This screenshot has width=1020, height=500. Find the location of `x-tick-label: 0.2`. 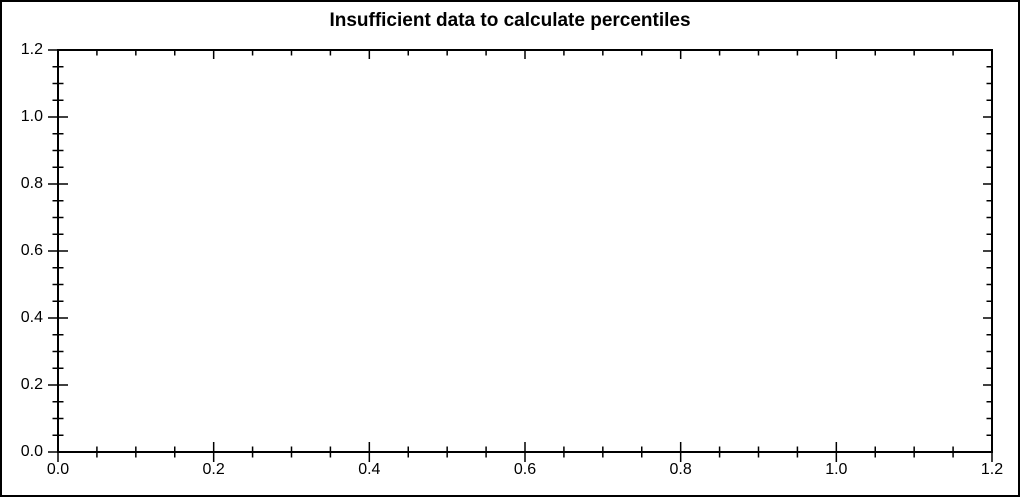

x-tick-label: 0.2 is located at coordinates (213, 469).